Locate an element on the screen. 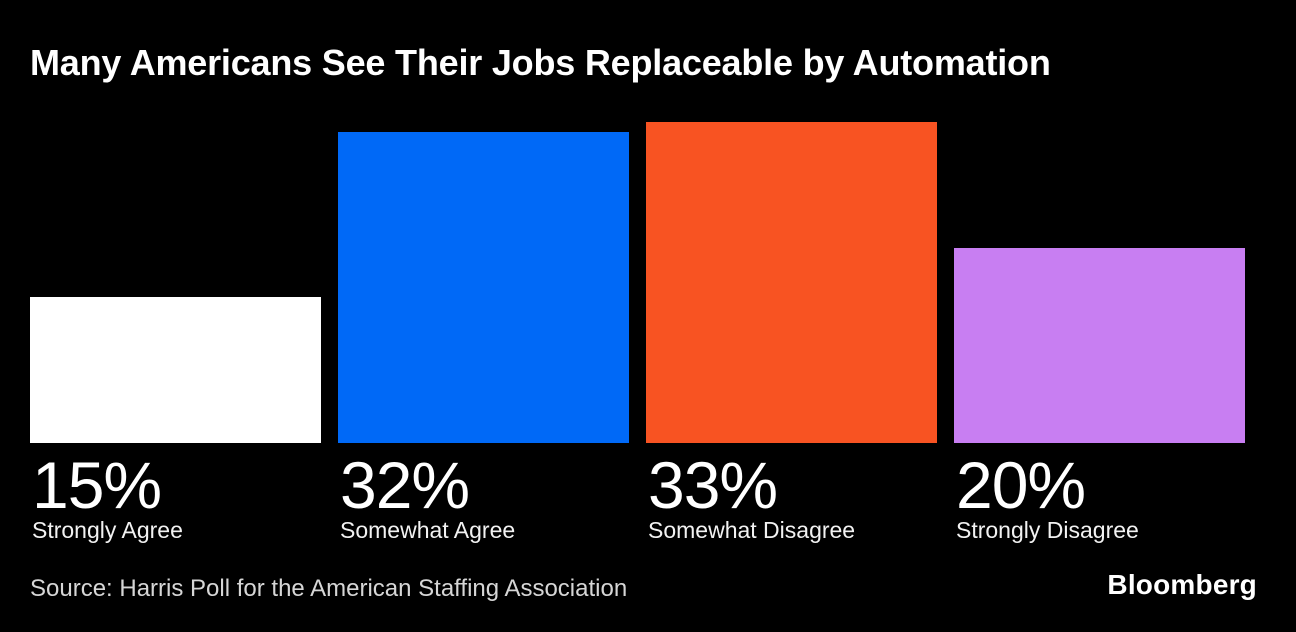 Image resolution: width=1296 pixels, height=632 pixels. bar-category-label: Somewhat Agree is located at coordinates (428, 530).